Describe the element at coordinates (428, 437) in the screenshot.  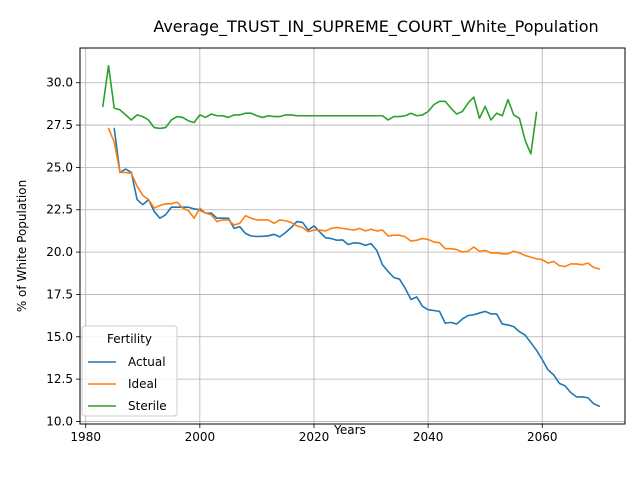
I see `x-tick-label: 2040` at that location.